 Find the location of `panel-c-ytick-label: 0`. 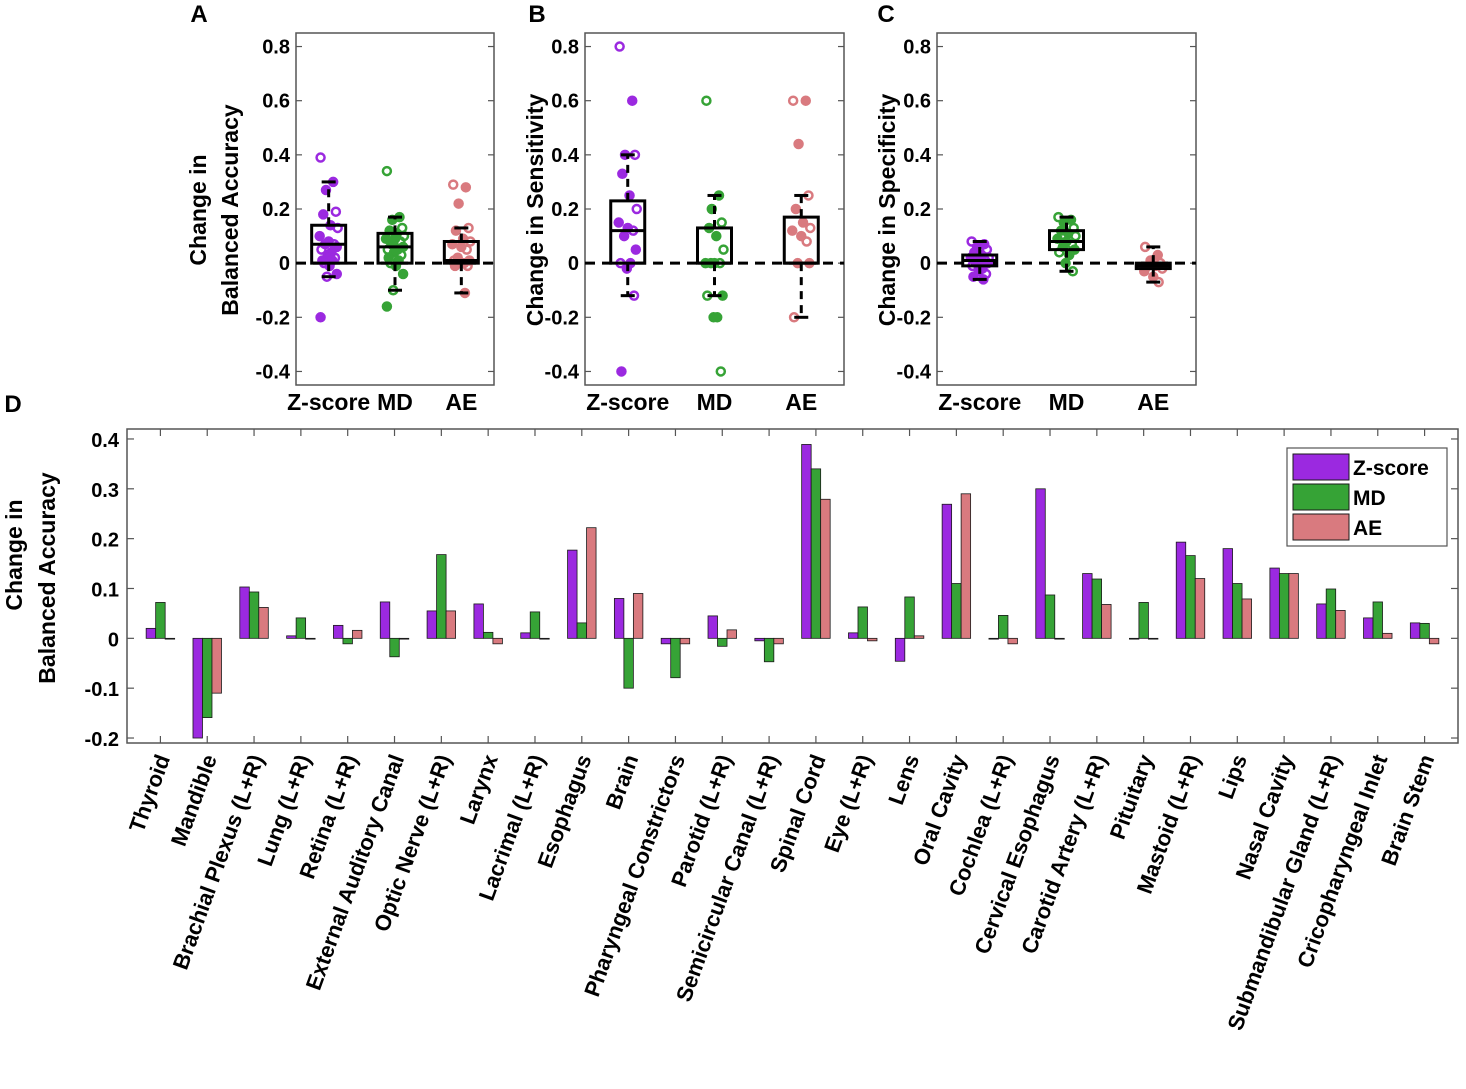

panel-c-ytick-label: 0 is located at coordinates (925, 264).